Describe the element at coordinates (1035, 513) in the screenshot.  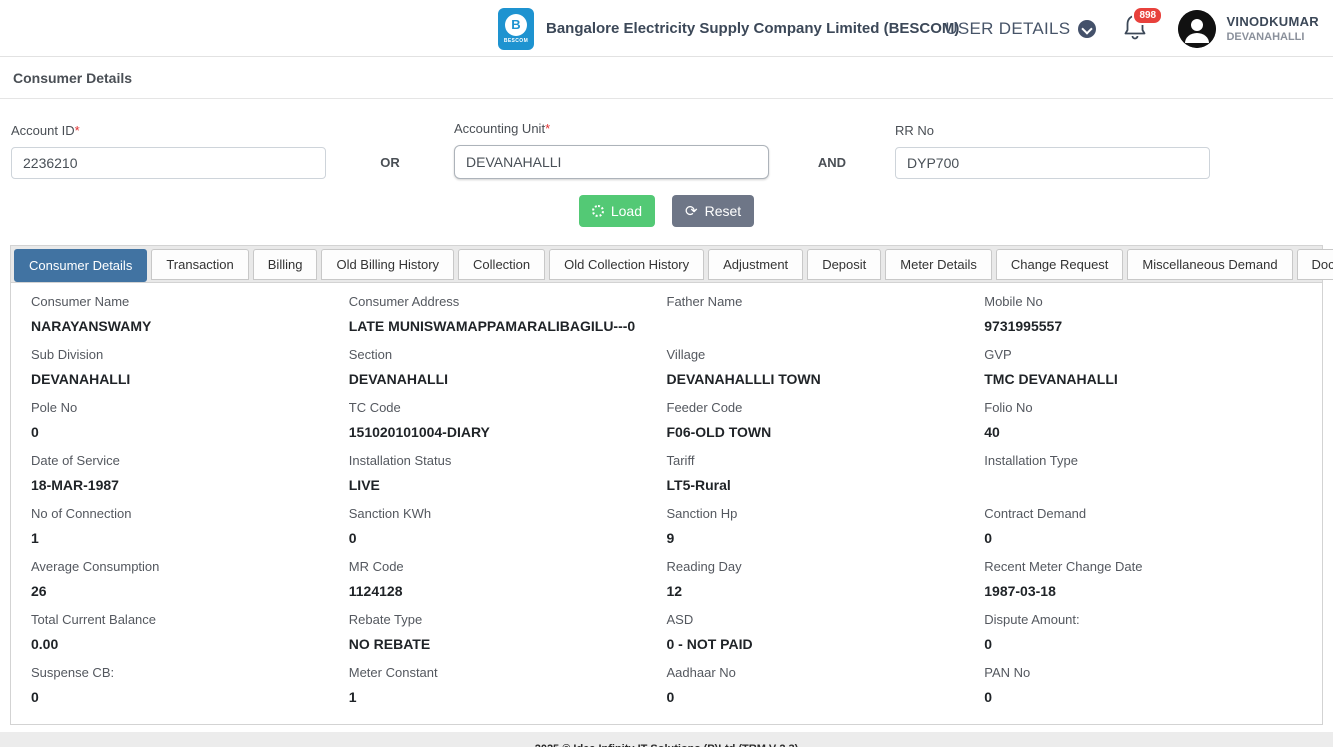
I see `detail-label: Contract Demand` at that location.